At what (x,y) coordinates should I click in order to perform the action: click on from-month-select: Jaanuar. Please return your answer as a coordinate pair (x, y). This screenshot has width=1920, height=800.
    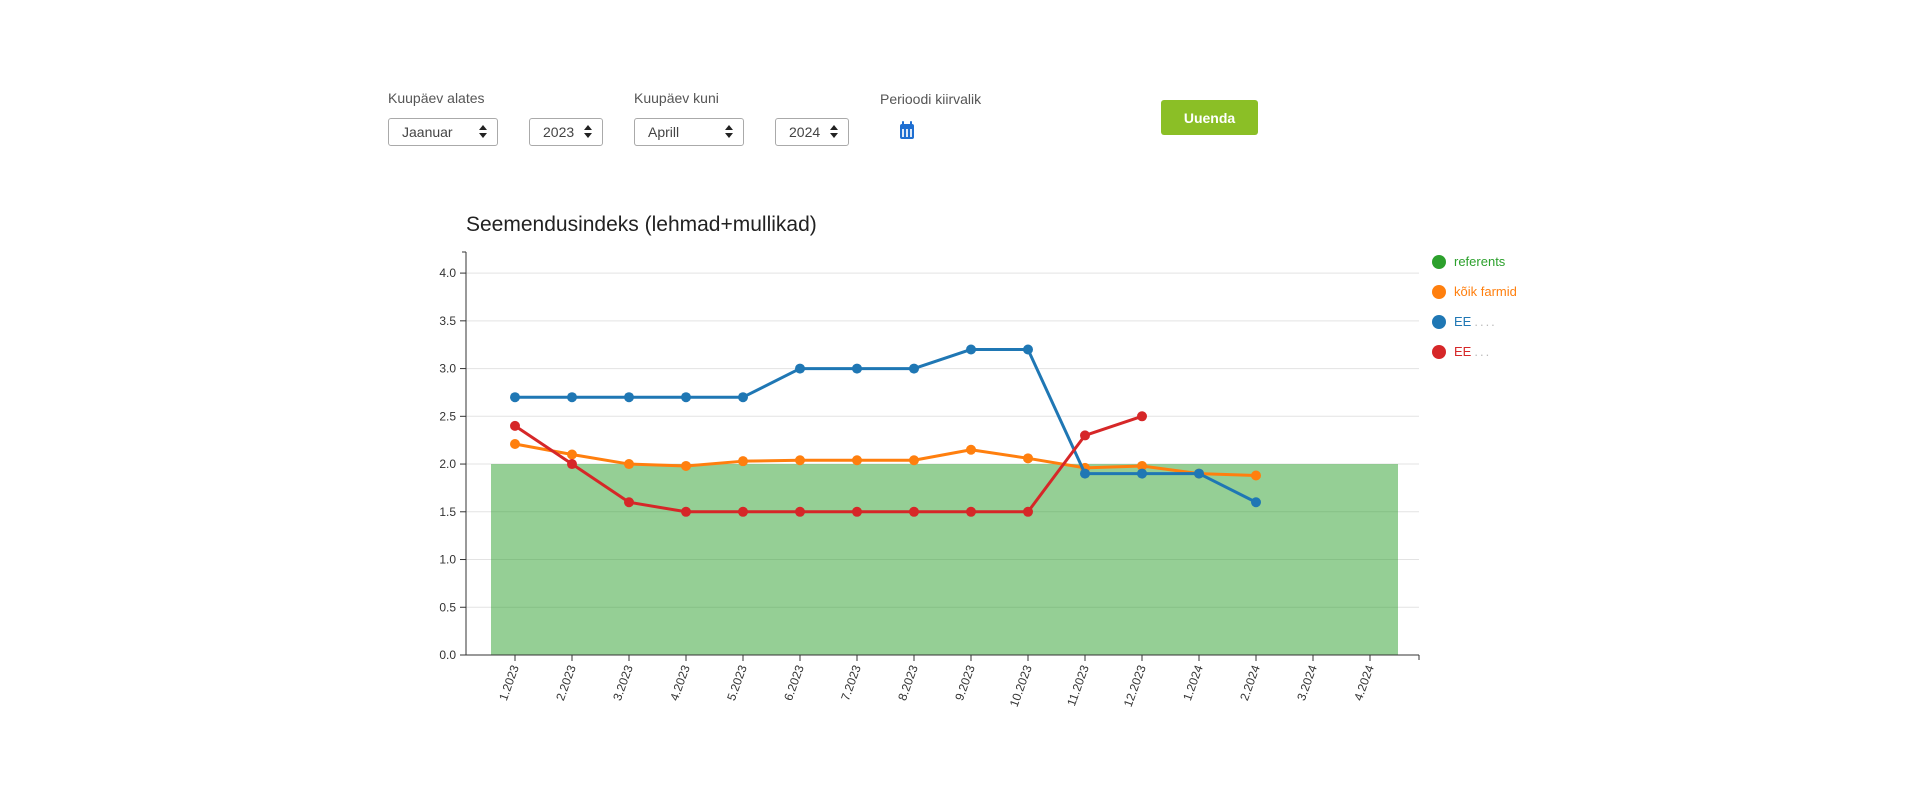
    Looking at the image, I should click on (443, 132).